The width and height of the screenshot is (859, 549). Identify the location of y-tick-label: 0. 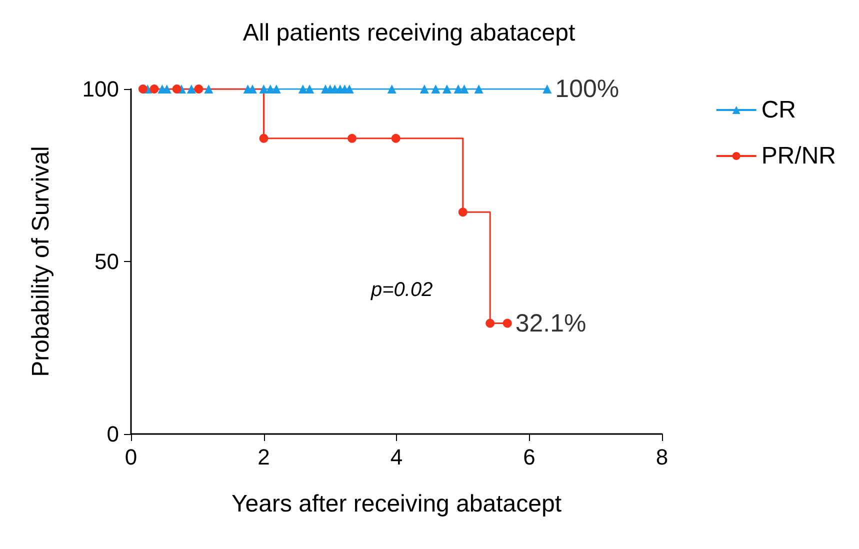
(112, 434).